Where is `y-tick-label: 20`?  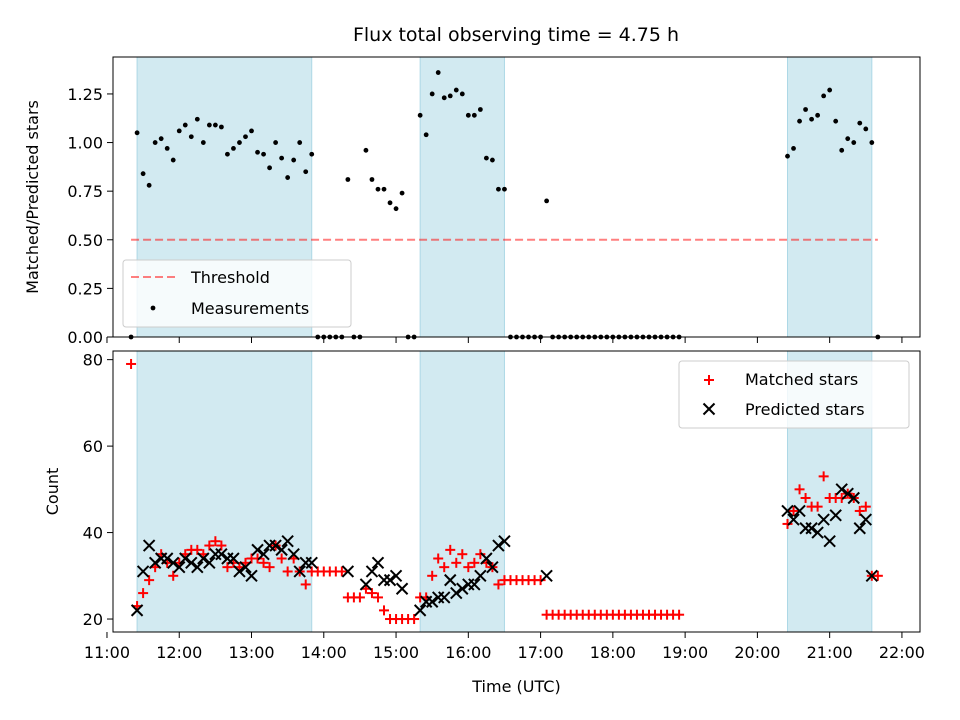 y-tick-label: 20 is located at coordinates (93, 619).